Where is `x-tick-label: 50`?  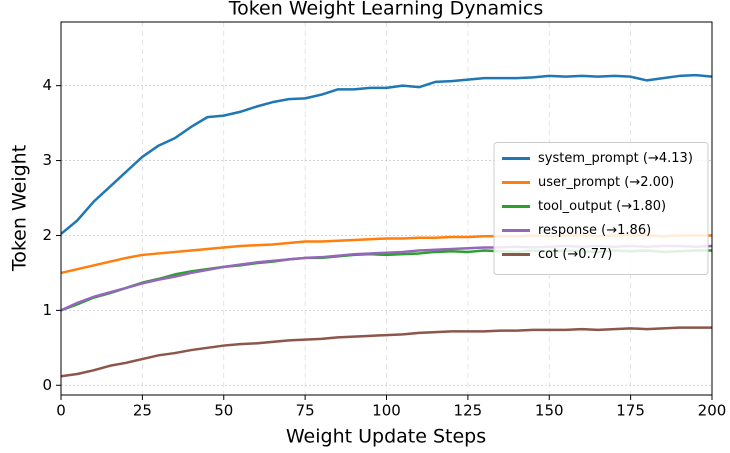 x-tick-label: 50 is located at coordinates (223, 411).